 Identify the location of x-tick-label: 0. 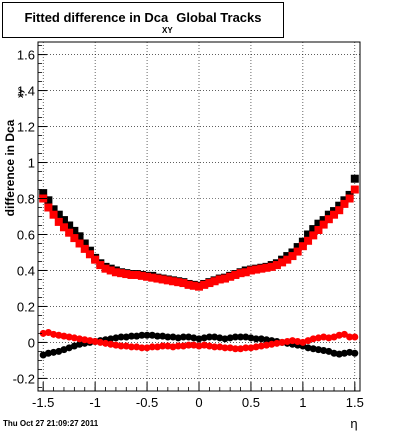
(198, 402).